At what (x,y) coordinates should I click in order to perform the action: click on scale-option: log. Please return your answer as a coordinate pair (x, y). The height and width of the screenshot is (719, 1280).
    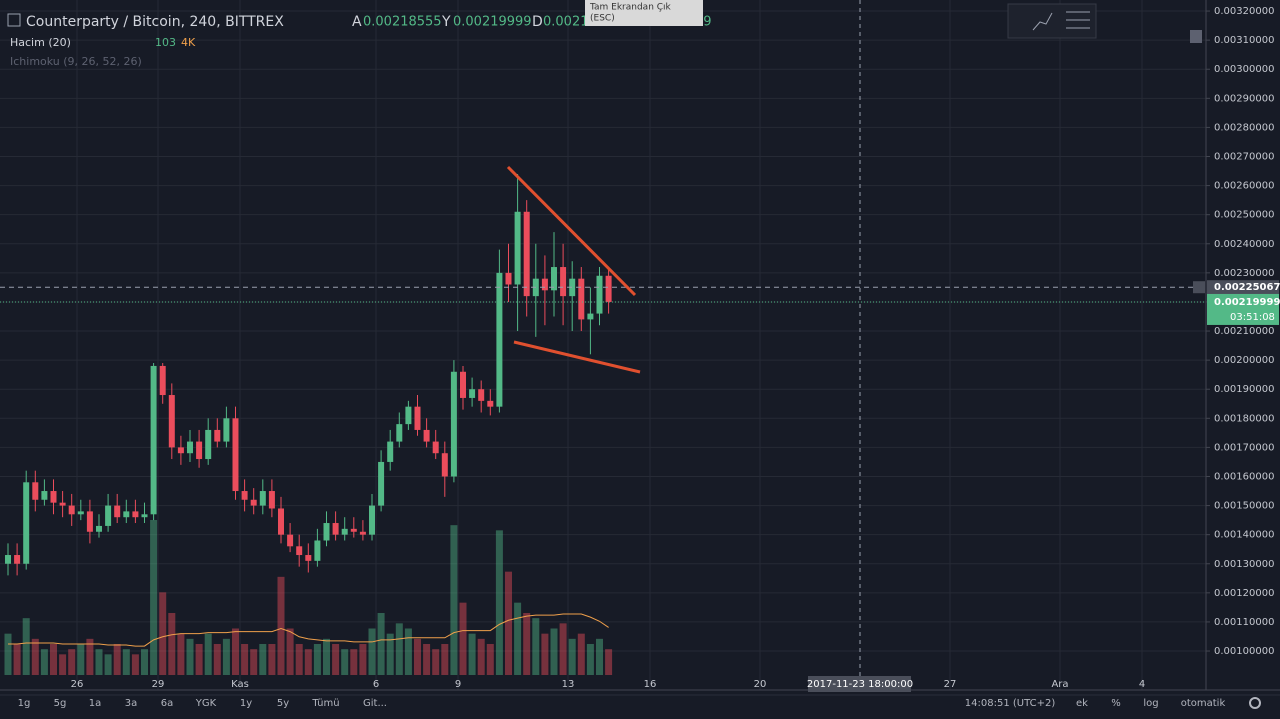
    Looking at the image, I should click on (1150, 703).